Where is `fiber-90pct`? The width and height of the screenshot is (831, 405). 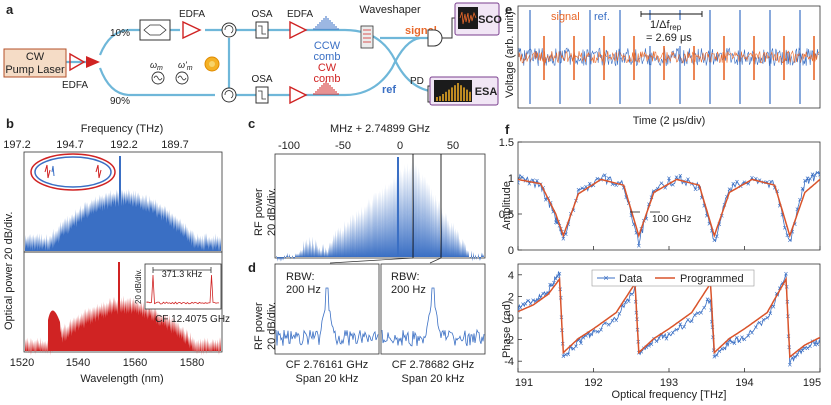 fiber-90pct is located at coordinates (156, 82).